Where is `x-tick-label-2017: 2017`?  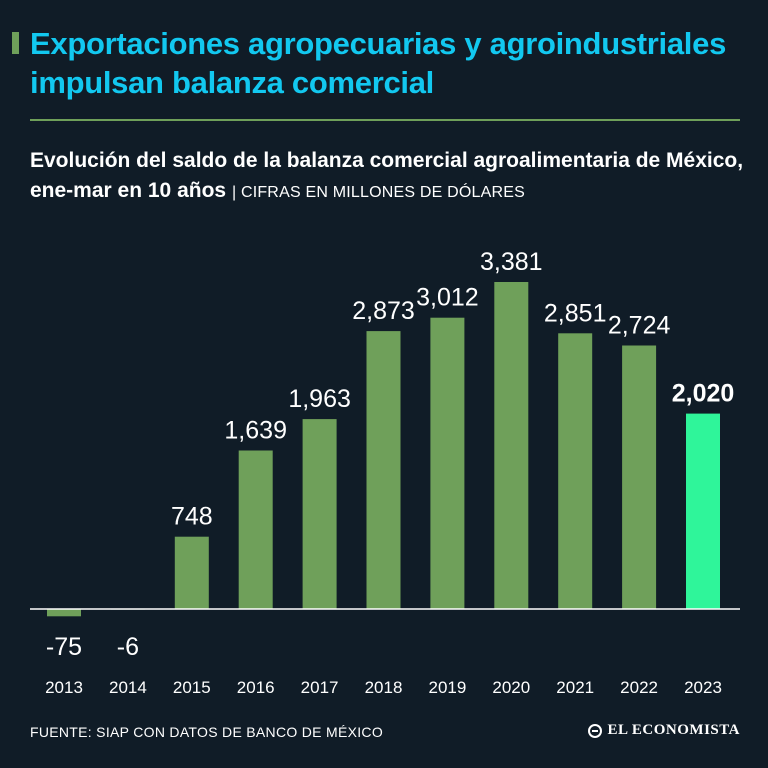
x-tick-label-2017: 2017 is located at coordinates (320, 687).